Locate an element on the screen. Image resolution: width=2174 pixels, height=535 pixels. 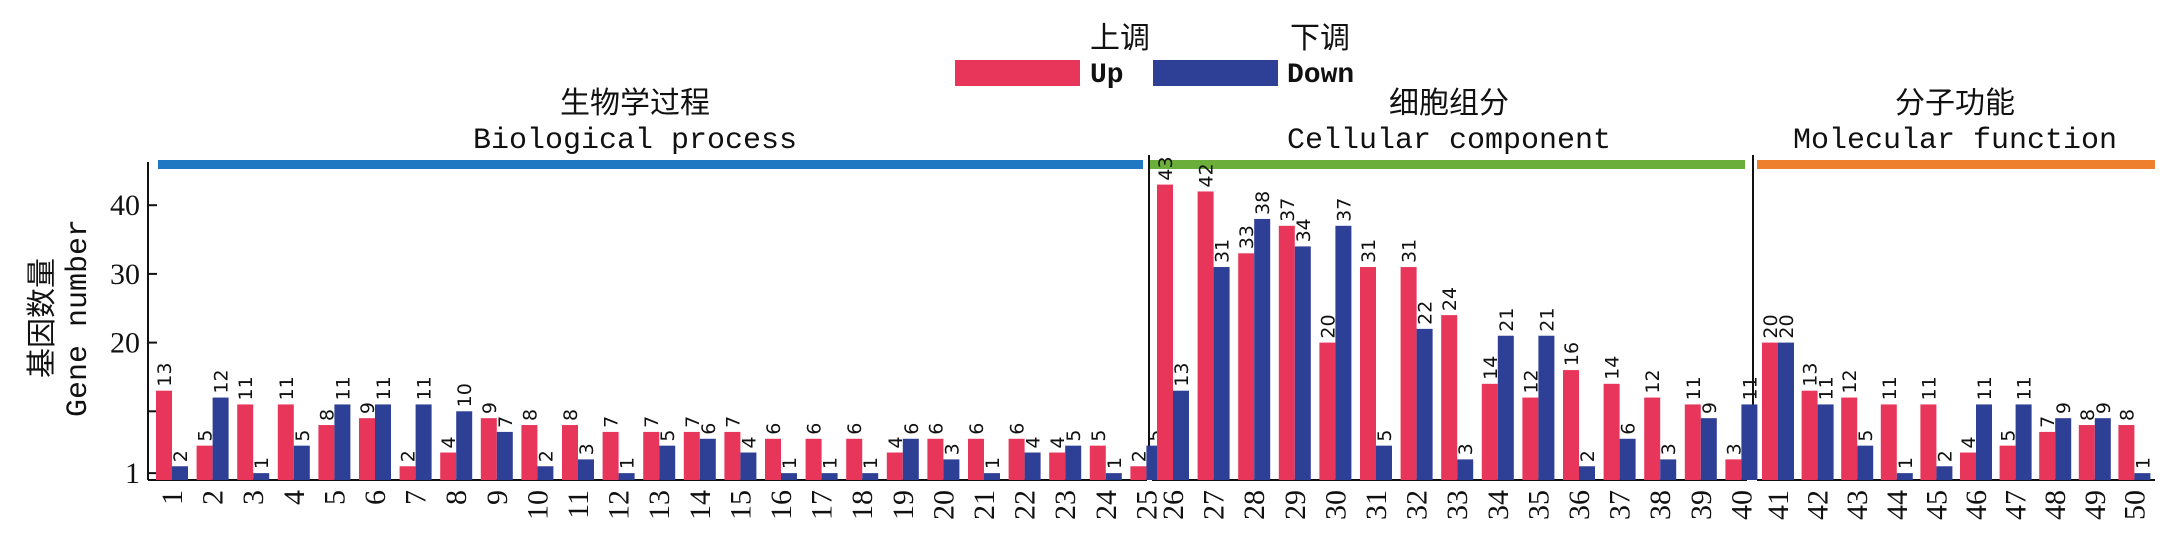
x-tick-label-14: 14 is located at coordinates (700, 505).